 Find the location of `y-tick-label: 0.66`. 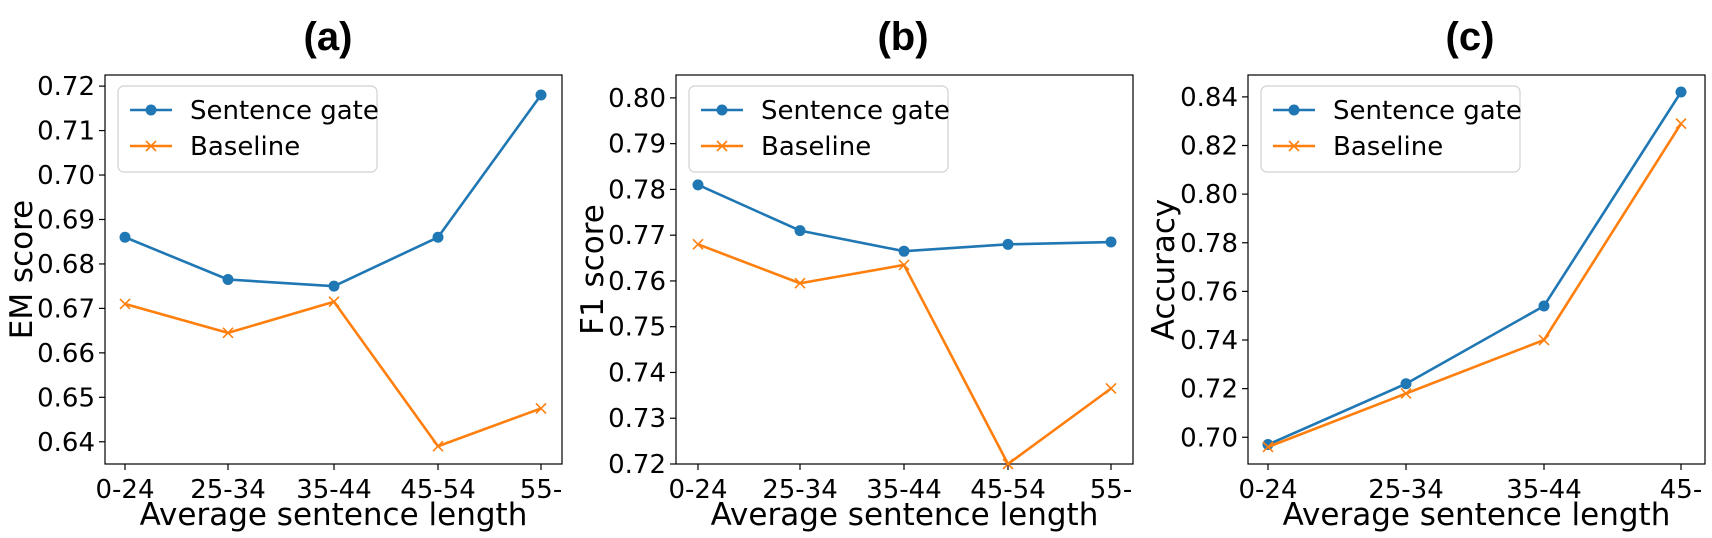

y-tick-label: 0.66 is located at coordinates (66, 354).